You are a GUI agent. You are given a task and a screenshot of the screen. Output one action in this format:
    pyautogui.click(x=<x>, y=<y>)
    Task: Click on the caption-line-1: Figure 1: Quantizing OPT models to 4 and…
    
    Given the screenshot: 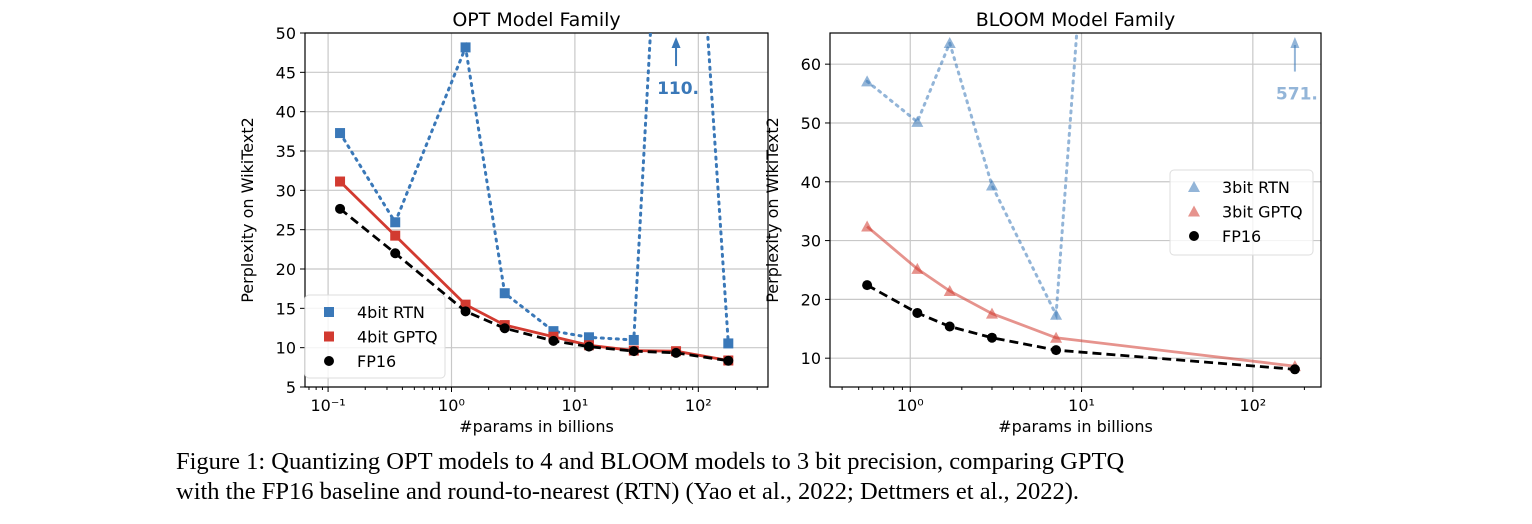 What is the action you would take?
    pyautogui.click(x=650, y=461)
    